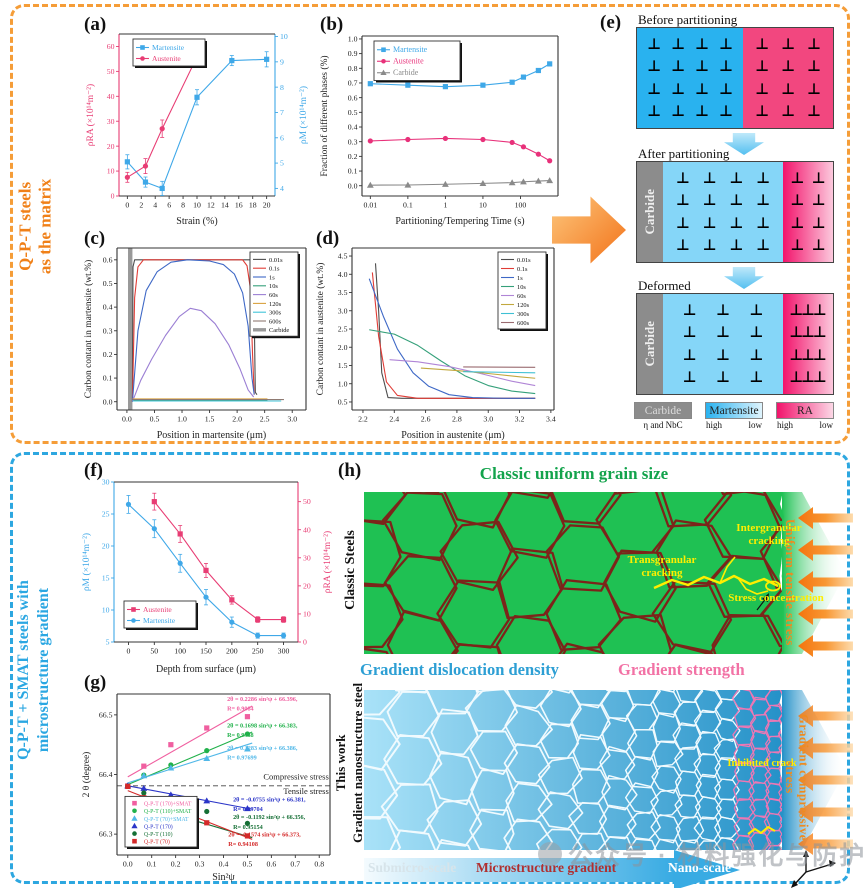 This screenshot has height=892, width=865. What do you see at coordinates (159, 620) in the screenshot?
I see `svg-text: Martensite` at bounding box center [159, 620].